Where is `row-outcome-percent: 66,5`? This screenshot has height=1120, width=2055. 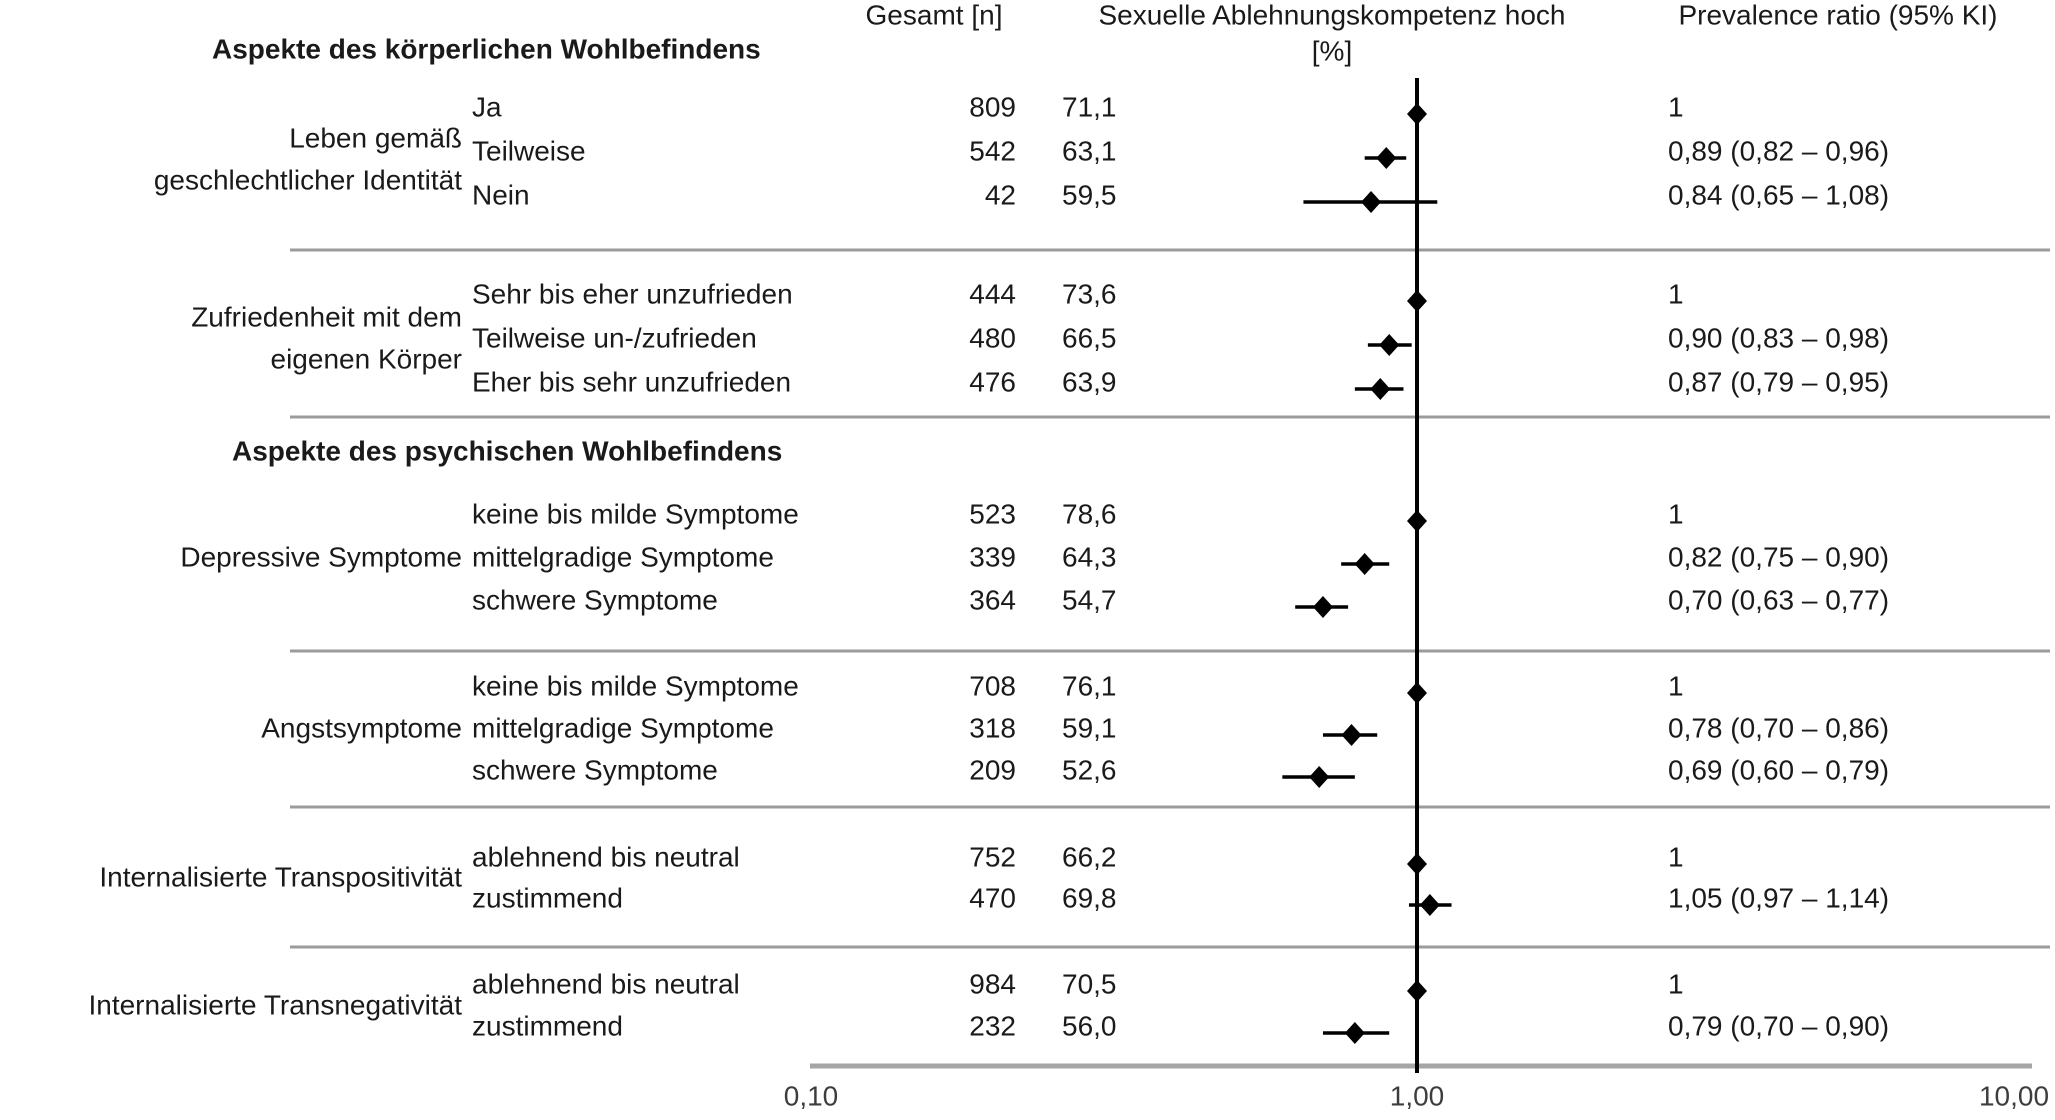 row-outcome-percent: 66,5 is located at coordinates (1089, 338).